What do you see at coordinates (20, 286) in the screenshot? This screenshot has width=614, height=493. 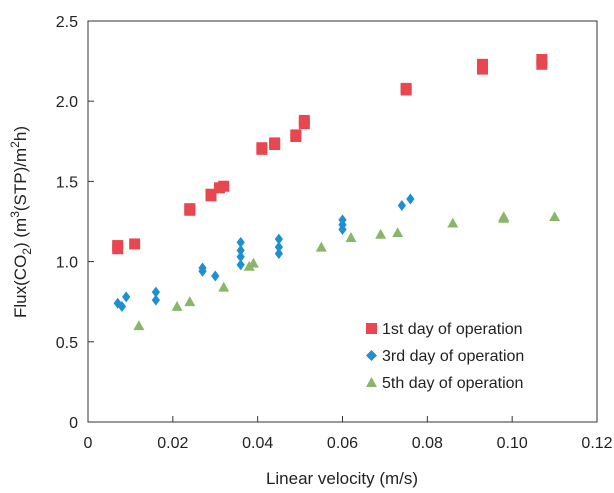 I see `y-axis-title-flux: Flux(CO` at bounding box center [20, 286].